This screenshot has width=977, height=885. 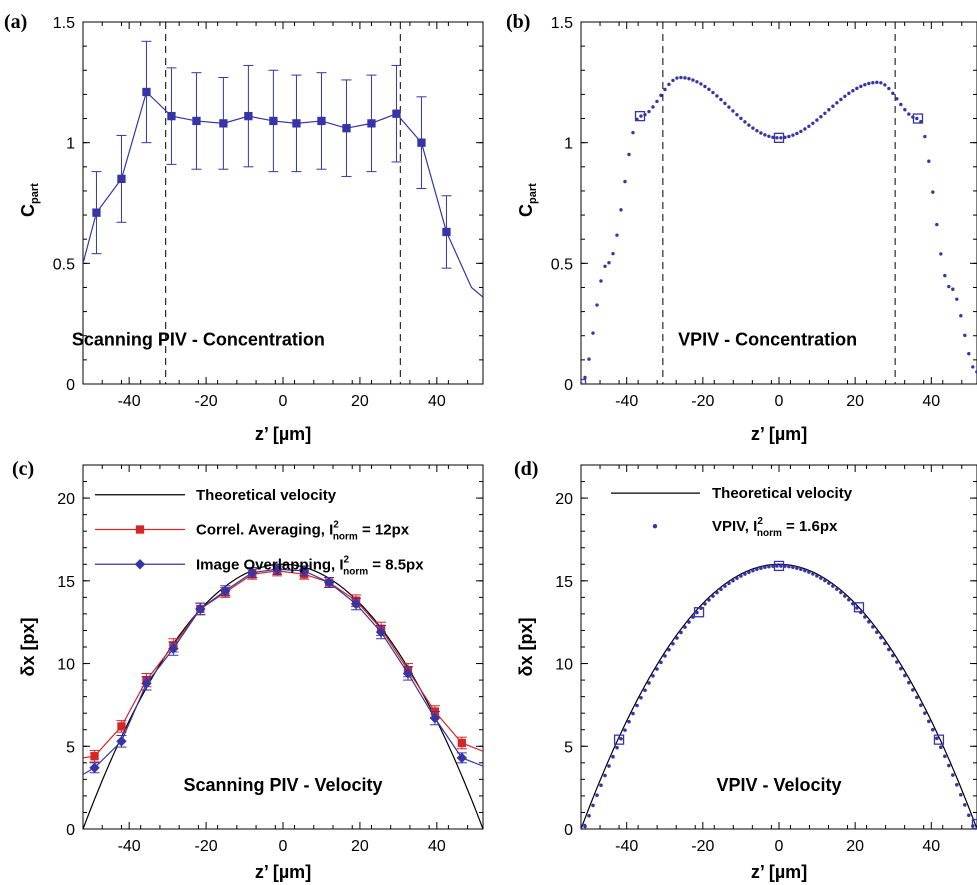 I want to click on y-axis-label-sub: part, so click(x=35, y=193).